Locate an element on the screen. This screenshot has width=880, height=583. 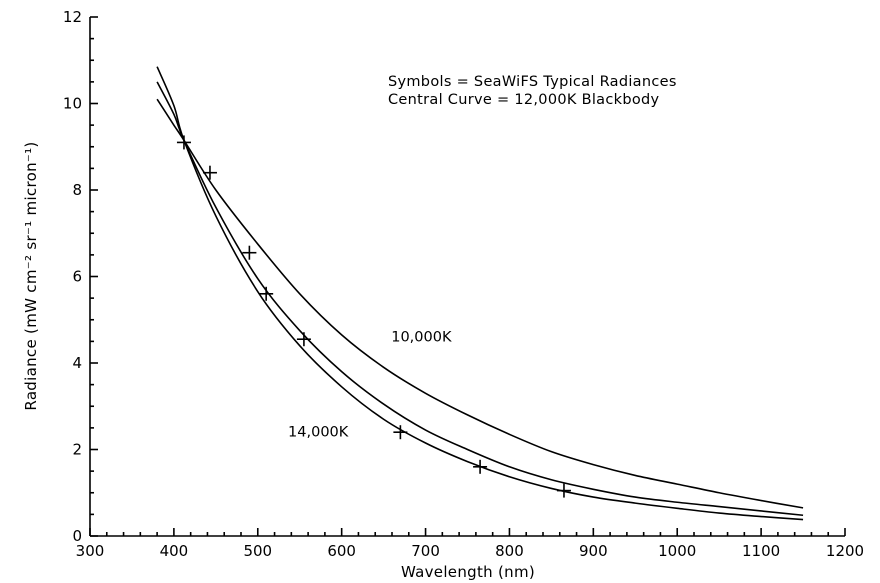
curve-label-0: 10,000K is located at coordinates (421, 337).